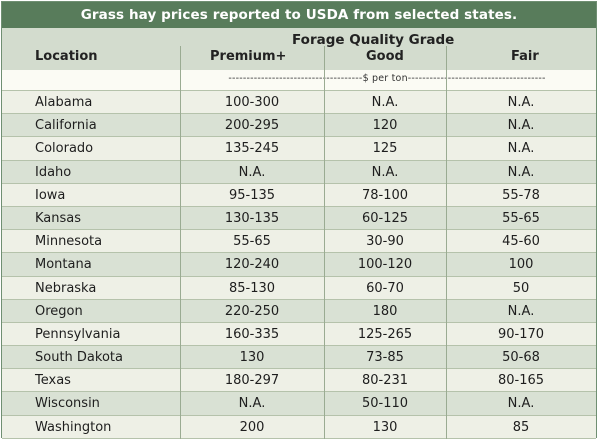 The width and height of the screenshot is (600, 441). Describe the element at coordinates (58, 218) in the screenshot. I see `cell-location: Kansas` at that location.